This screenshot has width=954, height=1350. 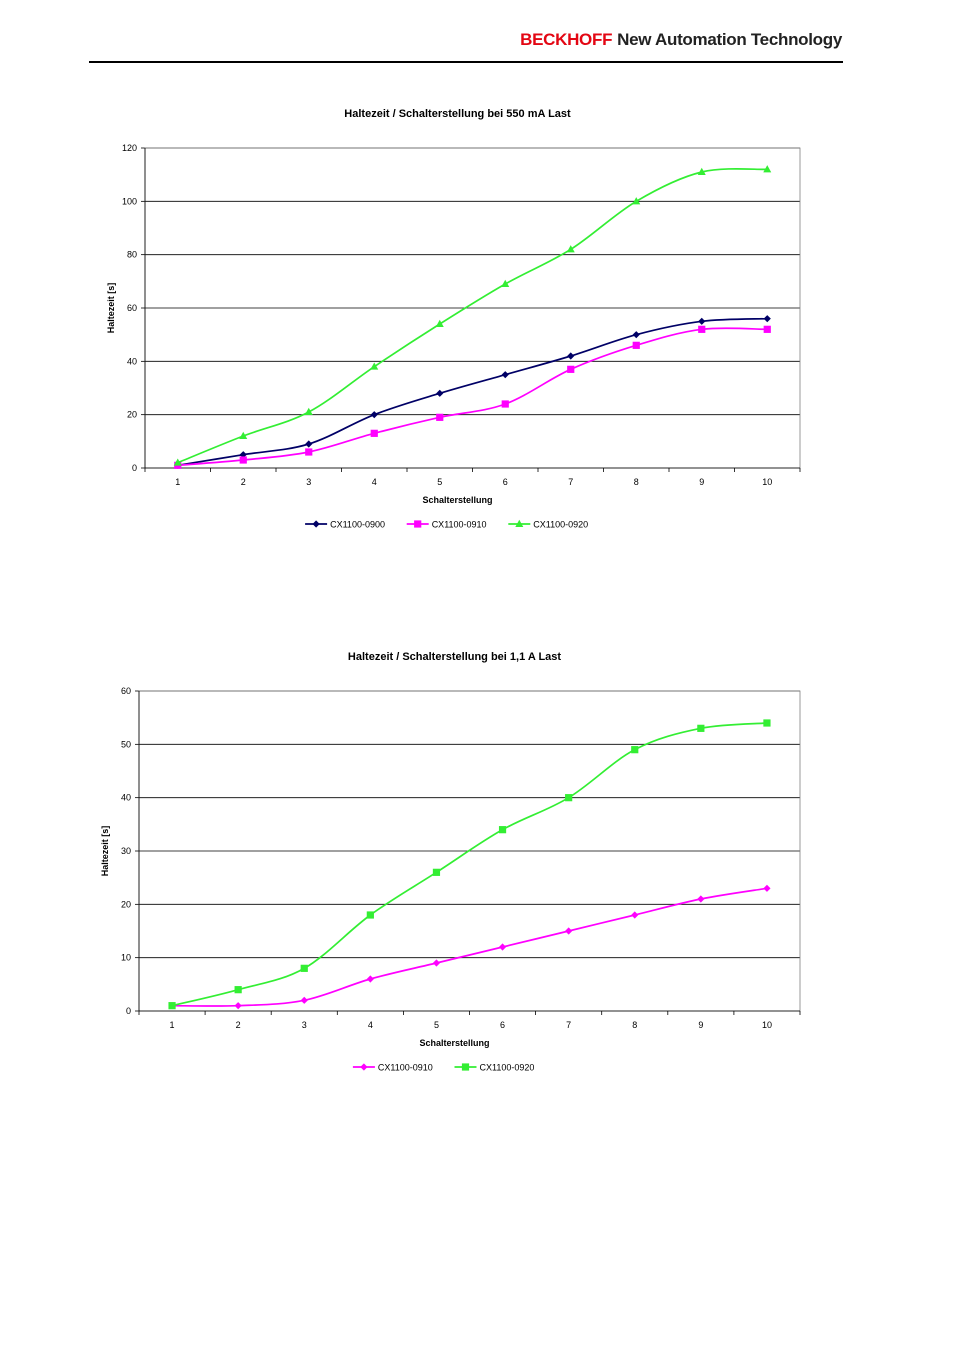 I want to click on brand: BECKHOFF New Automation Technology, so click(x=681, y=40).